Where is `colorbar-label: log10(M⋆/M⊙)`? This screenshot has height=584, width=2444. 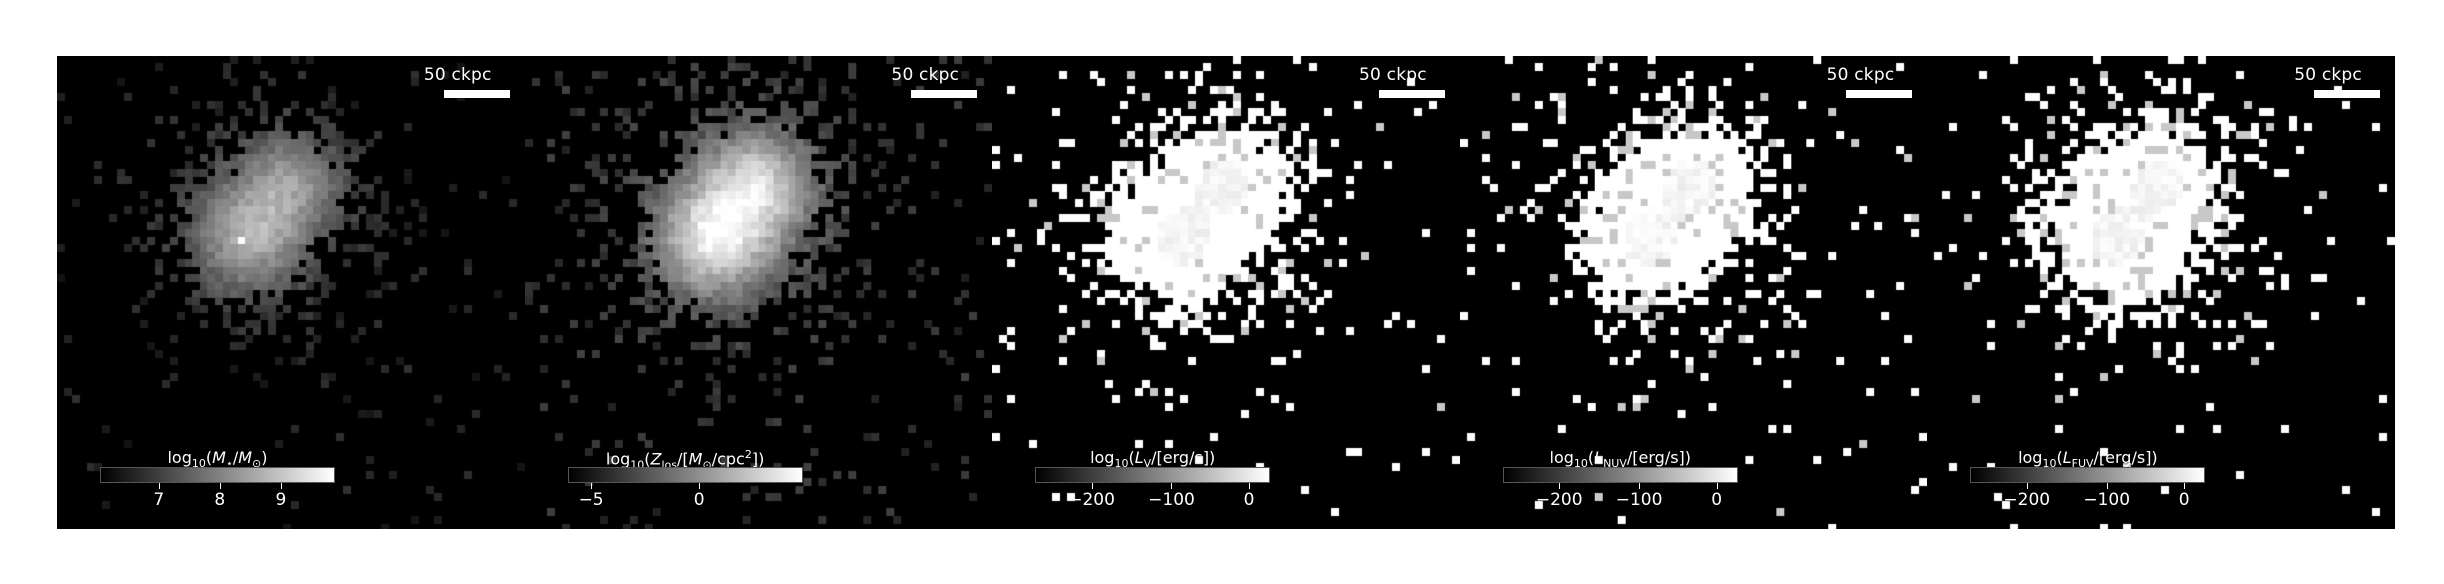 colorbar-label: log10(M⋆/M⊙) is located at coordinates (217, 459).